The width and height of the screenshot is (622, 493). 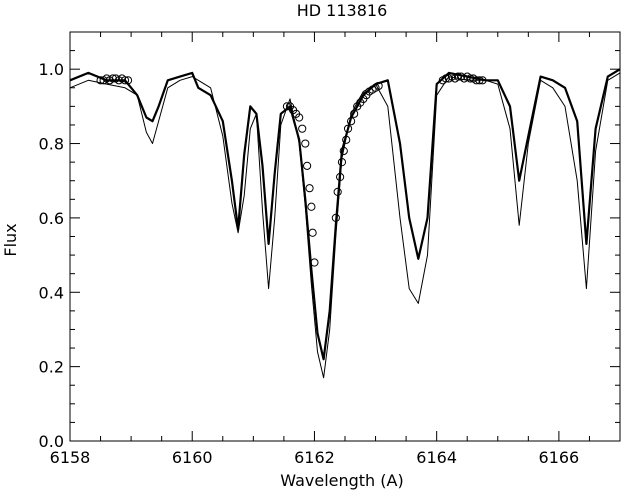 I want to click on y-tick-label: 0.2, so click(x=51, y=367).